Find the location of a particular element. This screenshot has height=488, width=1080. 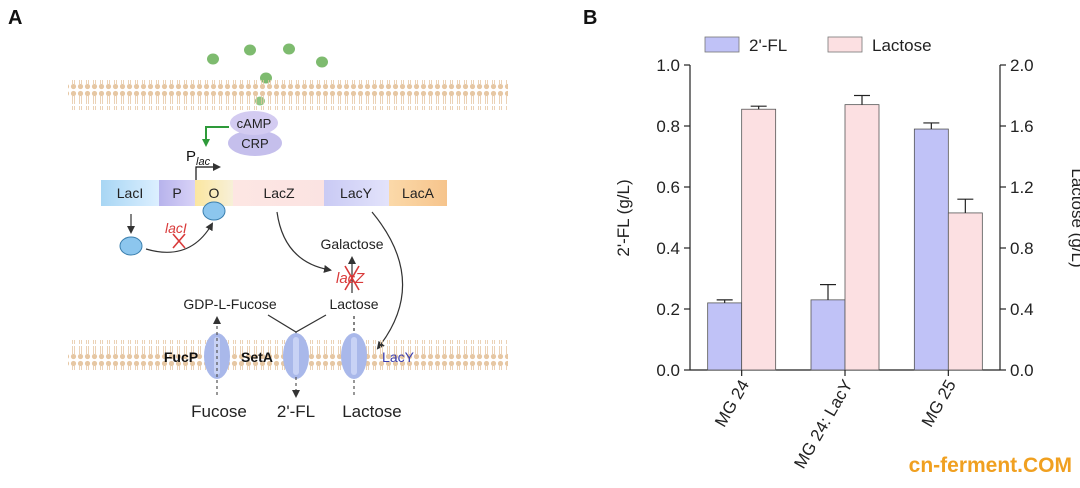

top-membrane is located at coordinates (288, 95).